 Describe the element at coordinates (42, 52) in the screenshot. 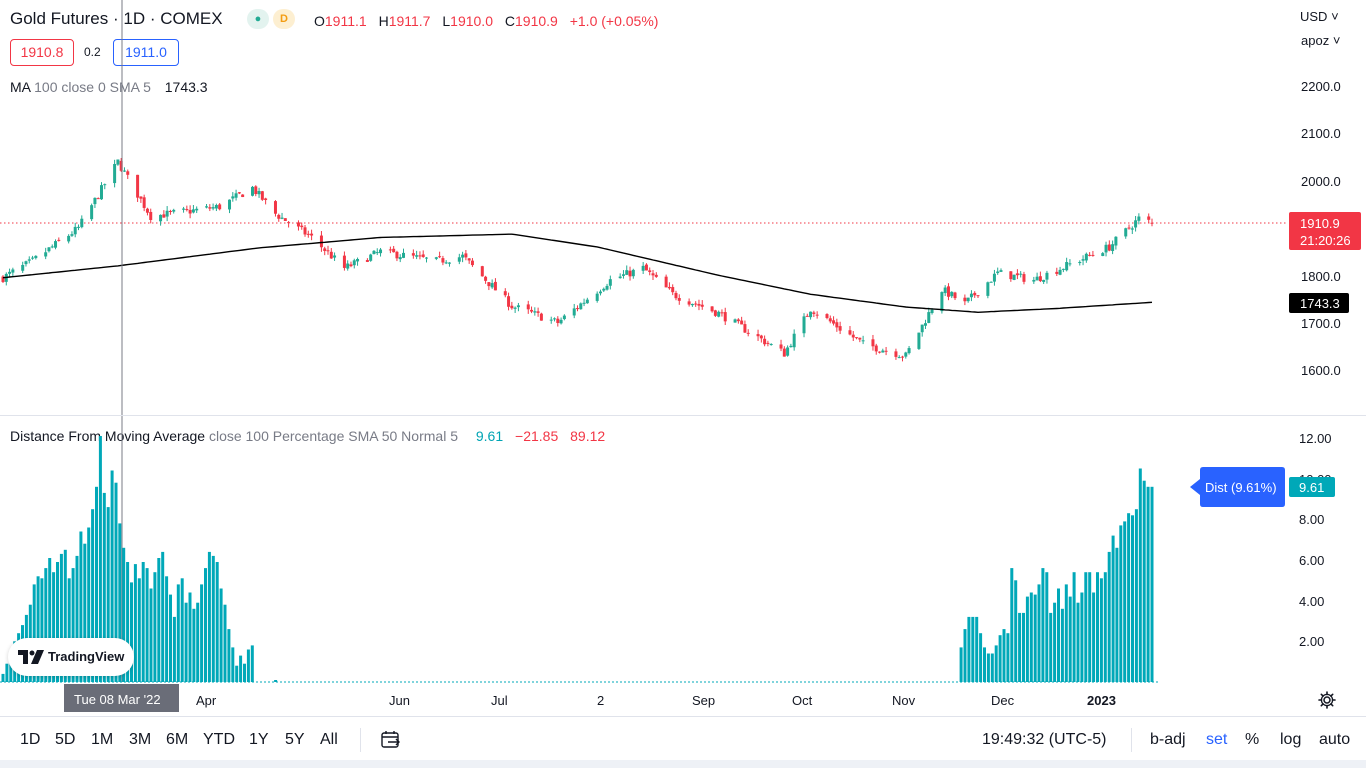

I see `sell-price-button: 1910.8` at that location.